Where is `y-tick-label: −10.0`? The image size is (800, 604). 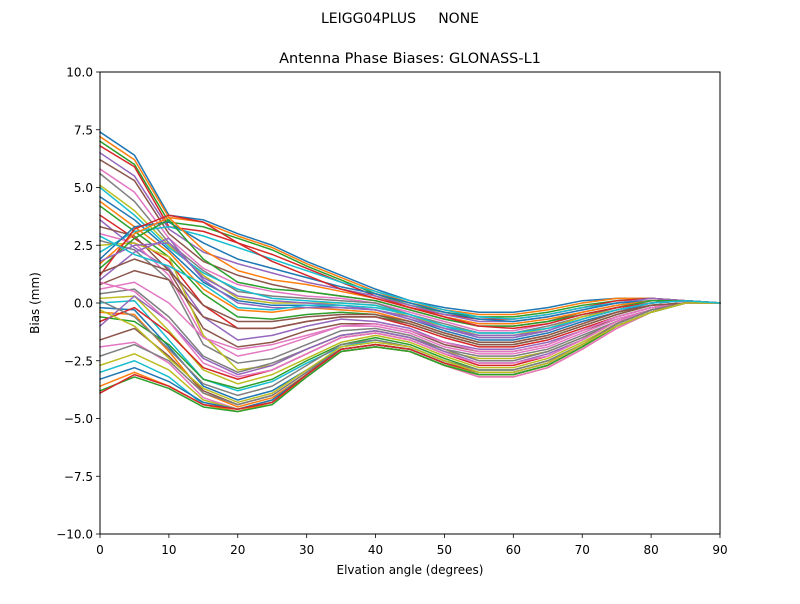
y-tick-label: −10.0 is located at coordinates (74, 535).